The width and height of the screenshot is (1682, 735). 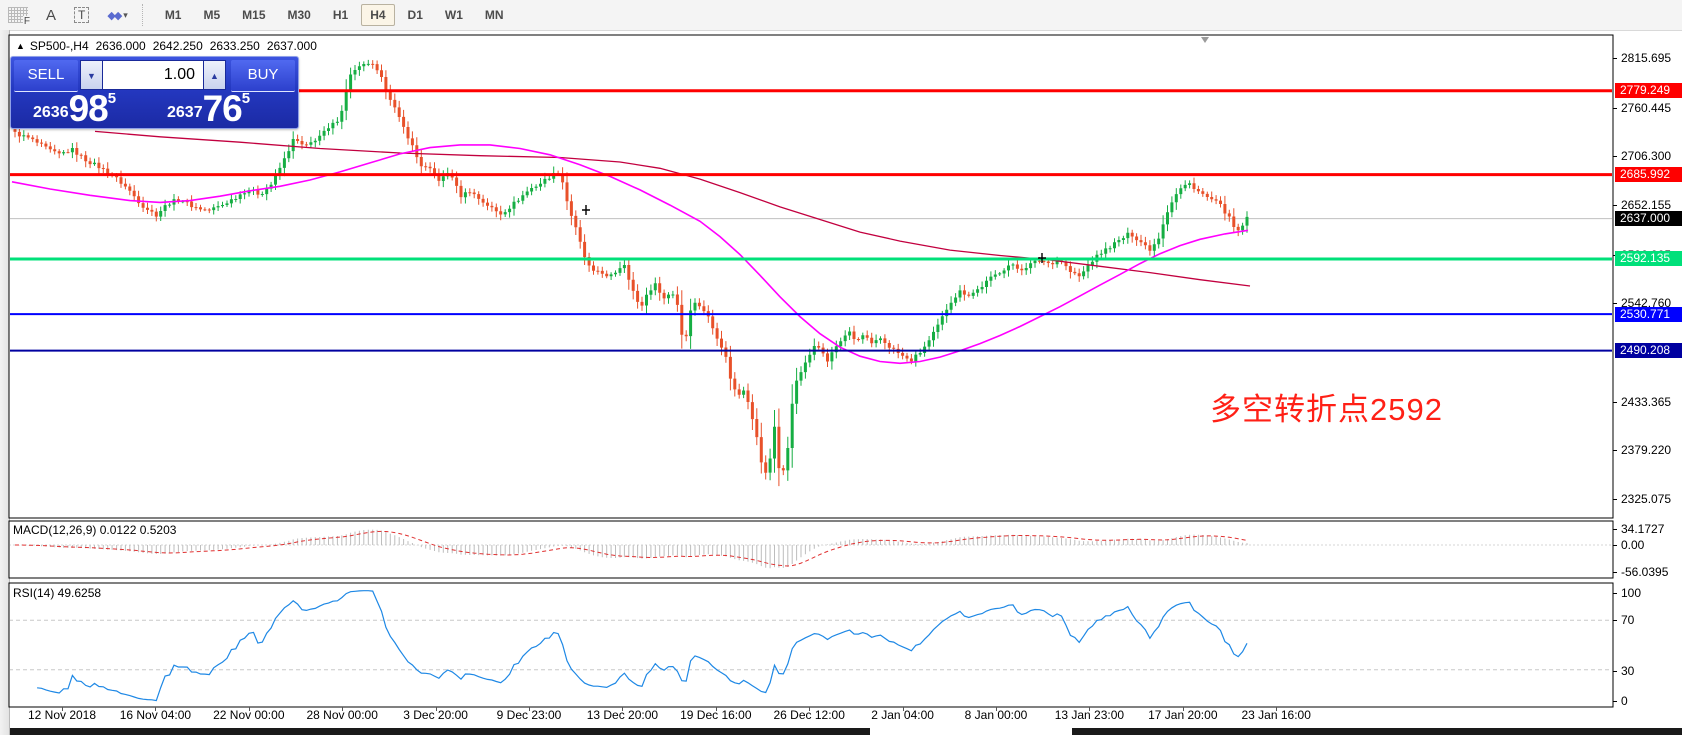 I want to click on sell-button: SELL, so click(x=46, y=76).